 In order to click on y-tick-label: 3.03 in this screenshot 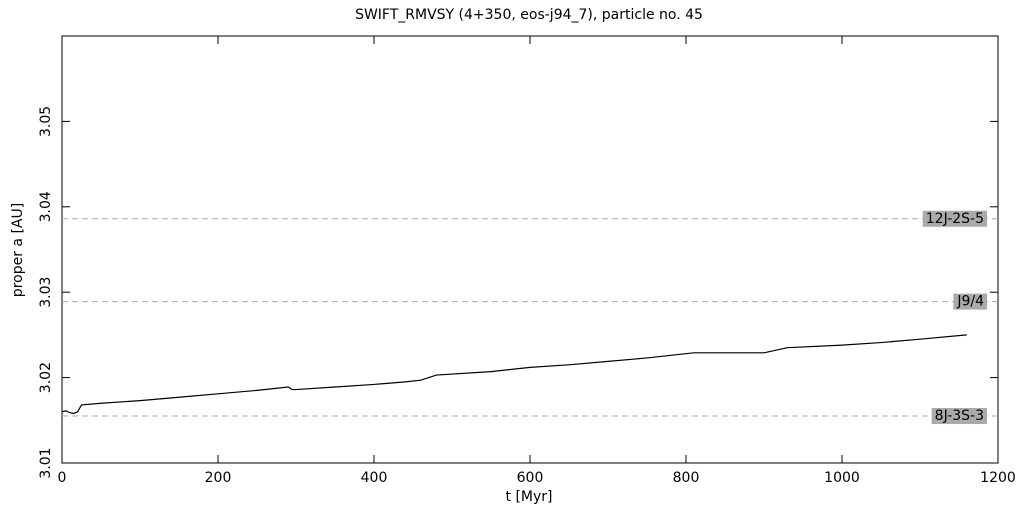, I will do `click(46, 292)`.